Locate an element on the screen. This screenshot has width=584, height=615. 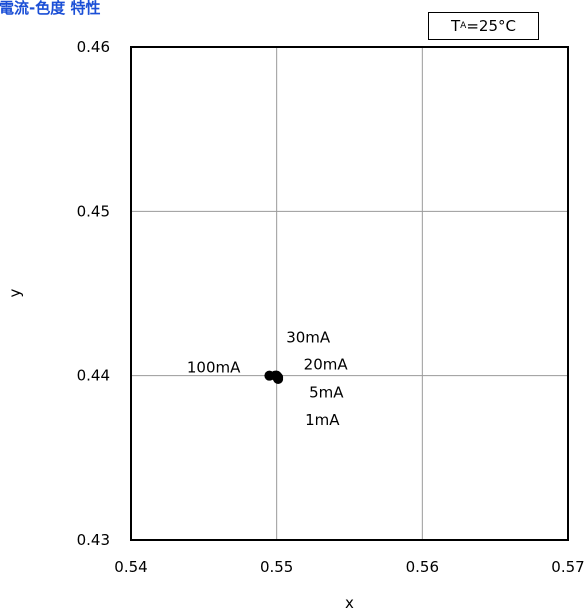
x-tick-label: 0.54 is located at coordinates (130, 567).